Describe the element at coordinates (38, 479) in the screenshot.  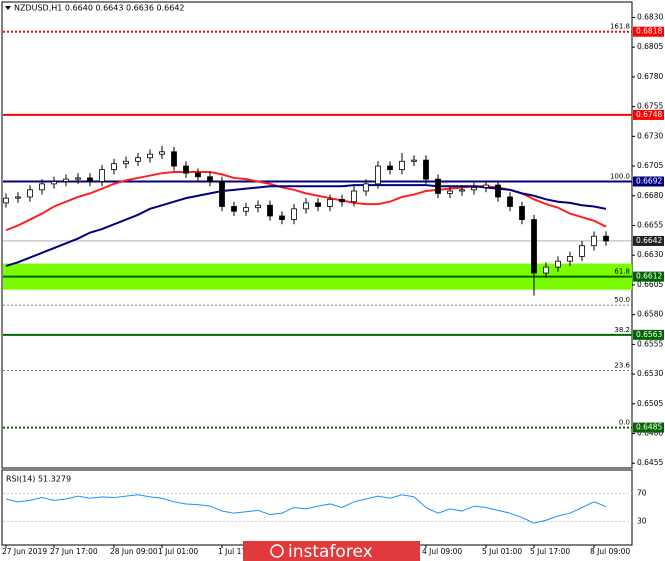
I see `rsi-title: RSI(14) 51.3279` at that location.